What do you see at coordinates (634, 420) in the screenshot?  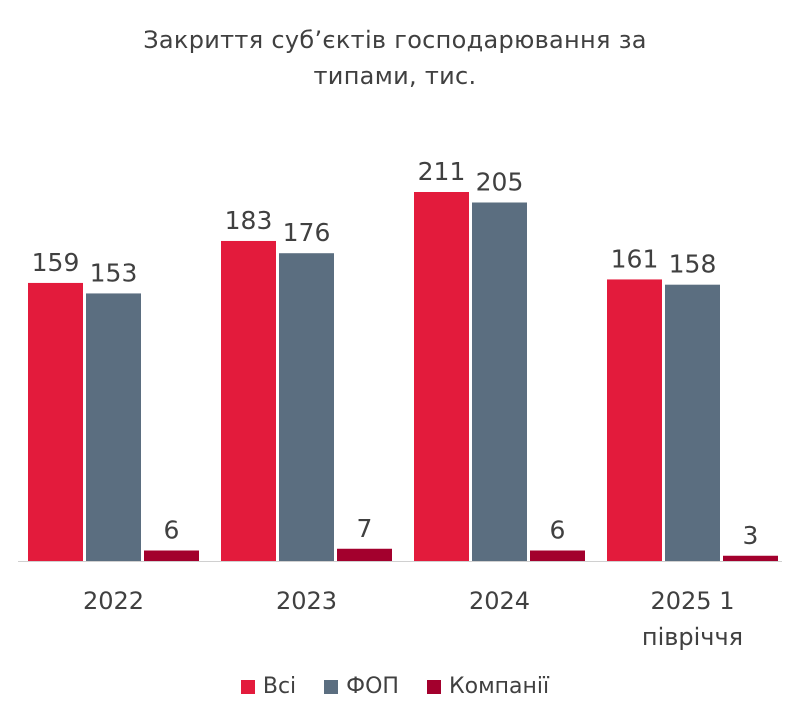 I see `bar-Всі-3` at bounding box center [634, 420].